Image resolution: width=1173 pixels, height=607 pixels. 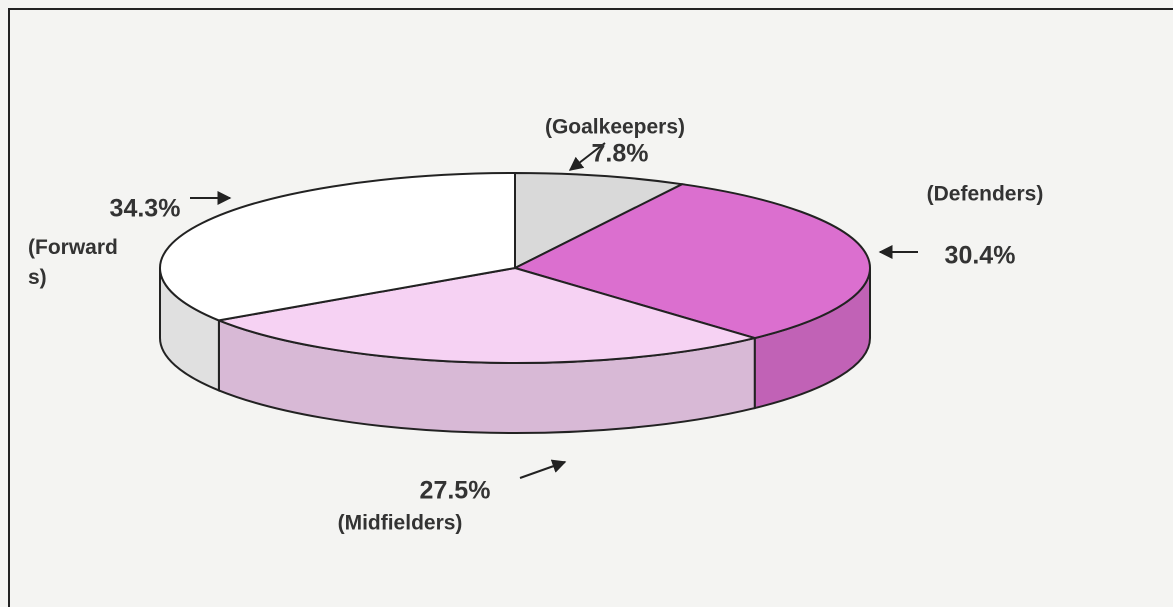 What do you see at coordinates (615, 127) in the screenshot?
I see `category-label: (Goalkeepers)` at bounding box center [615, 127].